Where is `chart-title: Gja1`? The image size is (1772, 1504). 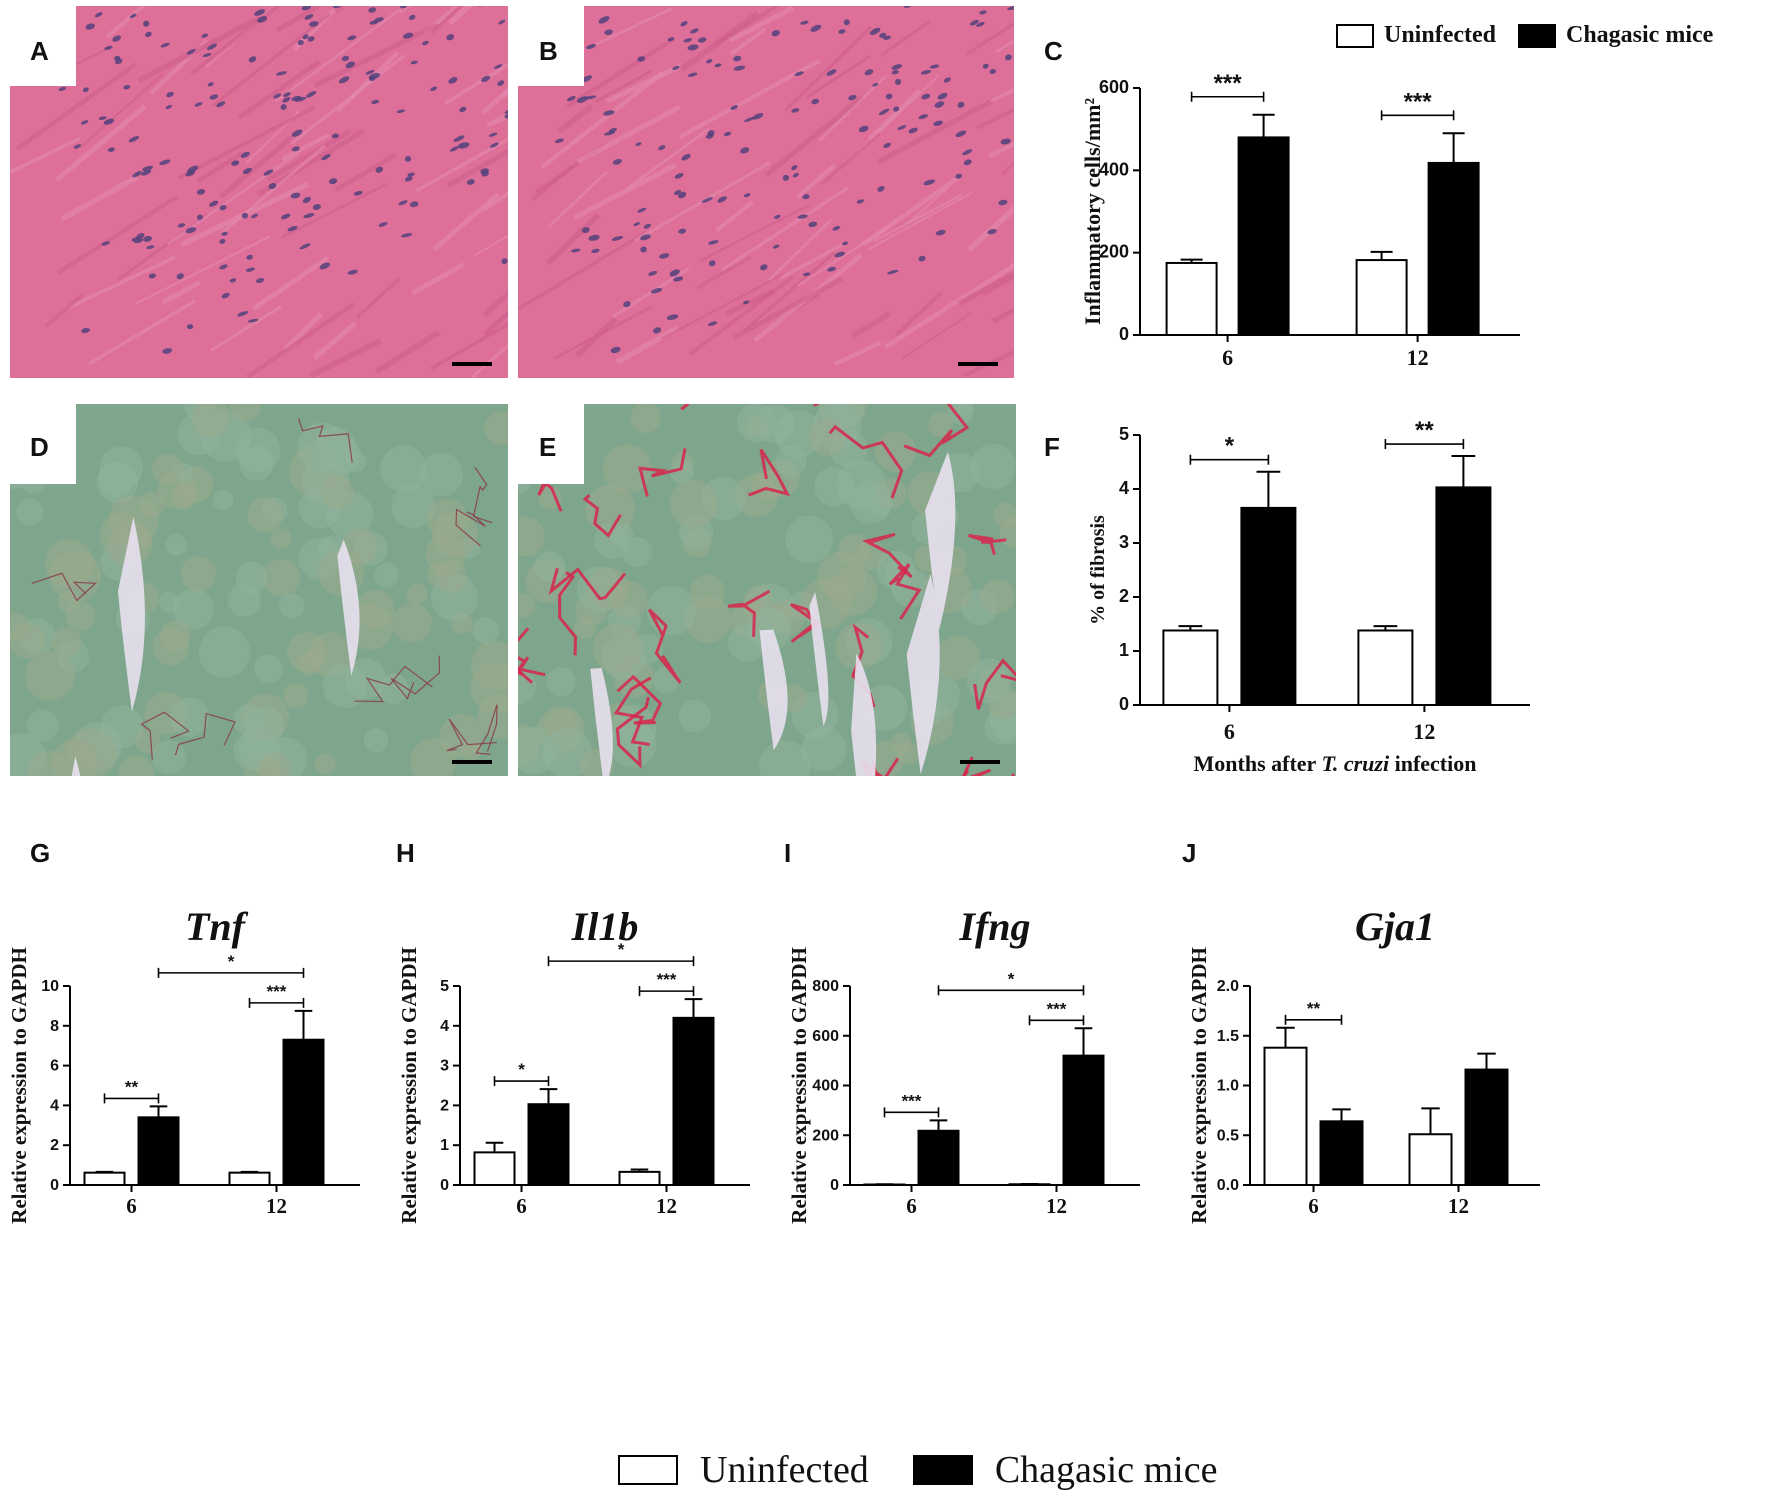
chart-title: Gja1 is located at coordinates (1395, 926).